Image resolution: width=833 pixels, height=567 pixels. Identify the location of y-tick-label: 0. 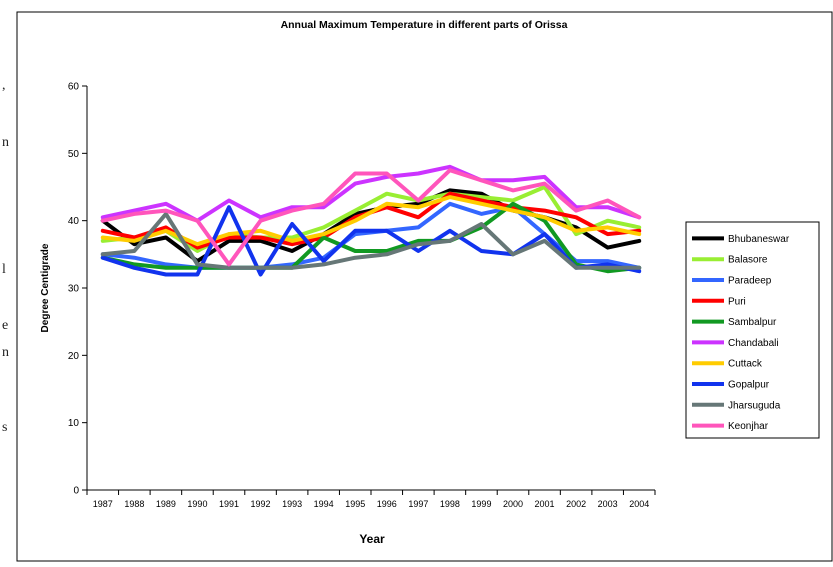
(76, 491).